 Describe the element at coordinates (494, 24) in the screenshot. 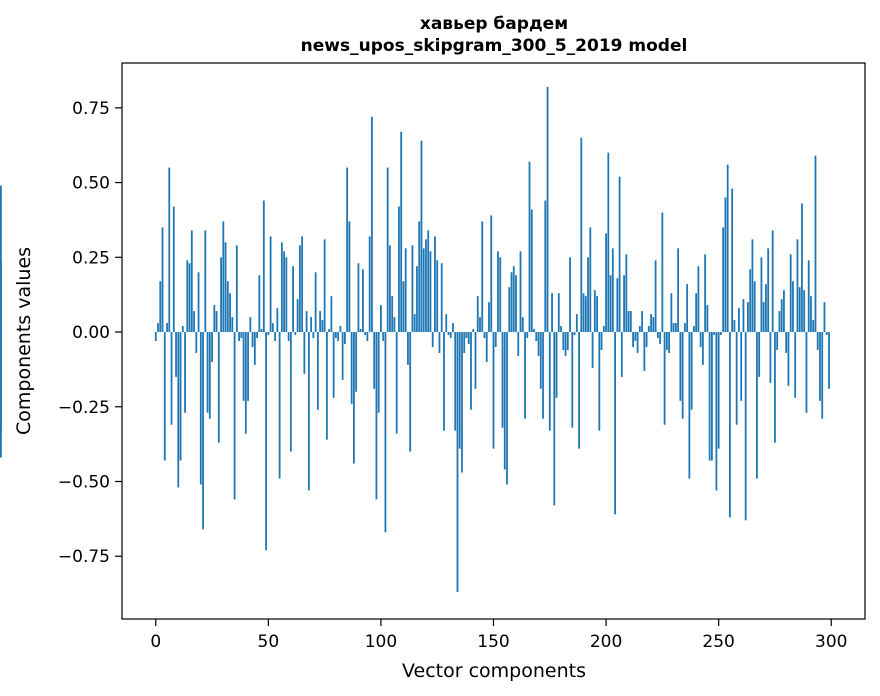

I see `chart-title-line-1: хавьер бардем` at that location.